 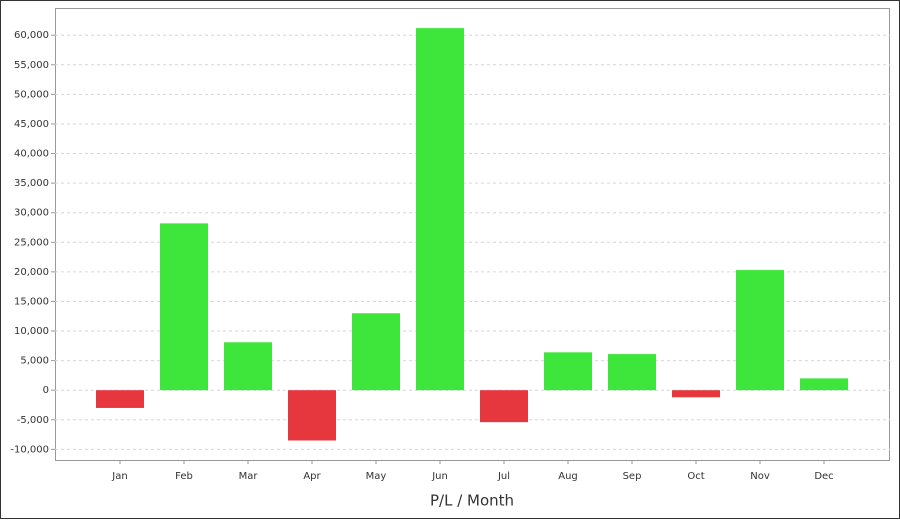 What do you see at coordinates (249, 476) in the screenshot?
I see `x-tick-label: Mar` at bounding box center [249, 476].